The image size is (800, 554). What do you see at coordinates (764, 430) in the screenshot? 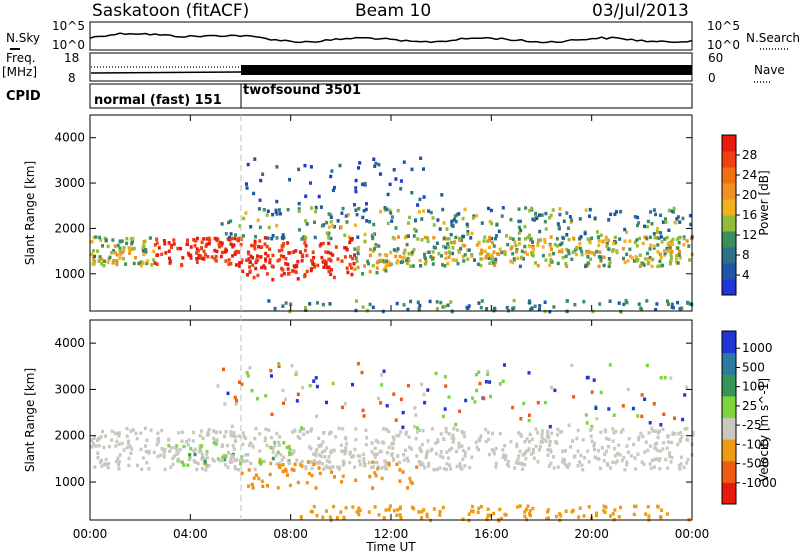
I see `velocity-colorbar-label: Velocity [m s^-1]` at bounding box center [764, 430].